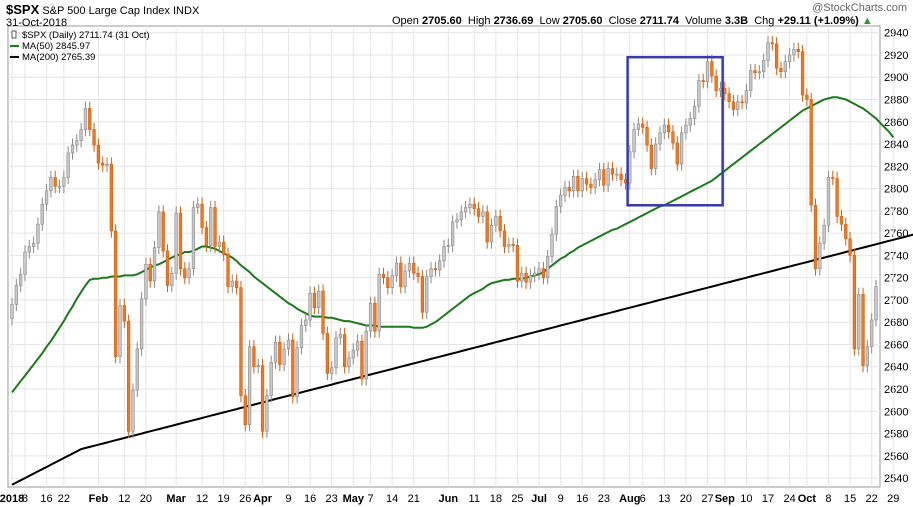 This screenshot has width=913, height=507. What do you see at coordinates (867, 21) in the screenshot?
I see `up-triangle-icon: ▲` at bounding box center [867, 21].